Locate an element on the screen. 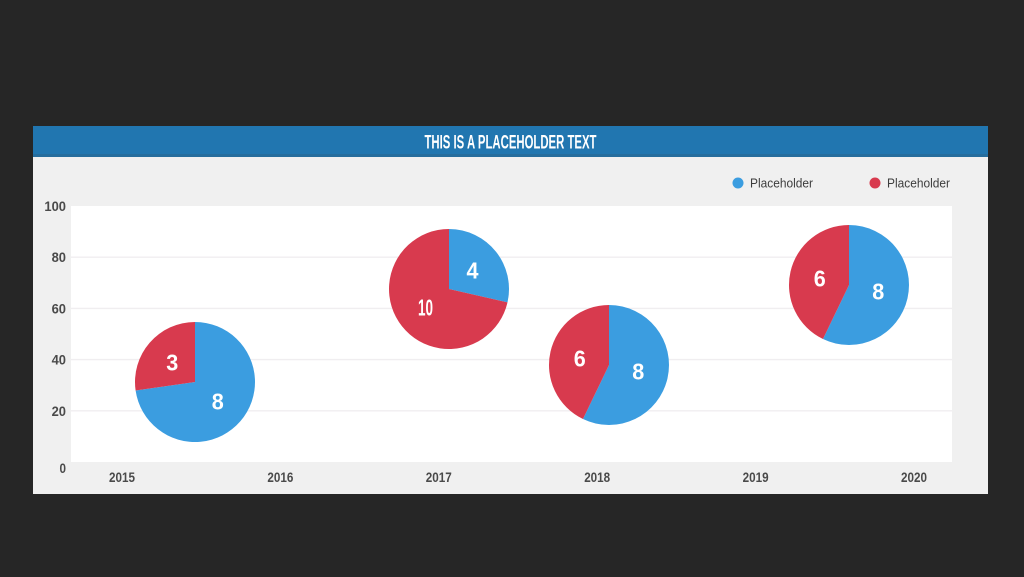 The image size is (1024, 577). svg-text: 2015 is located at coordinates (122, 477).